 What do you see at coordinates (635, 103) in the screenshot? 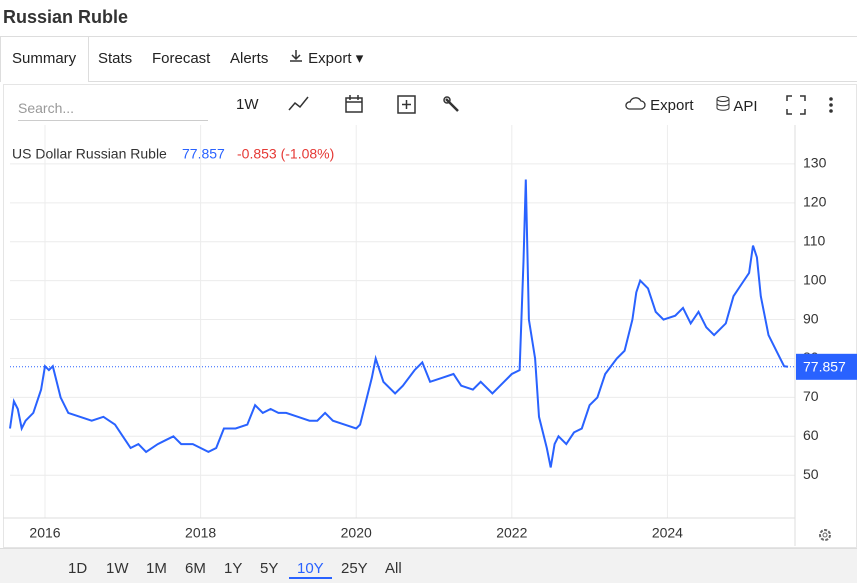
I see `cloud-icon` at bounding box center [635, 103].